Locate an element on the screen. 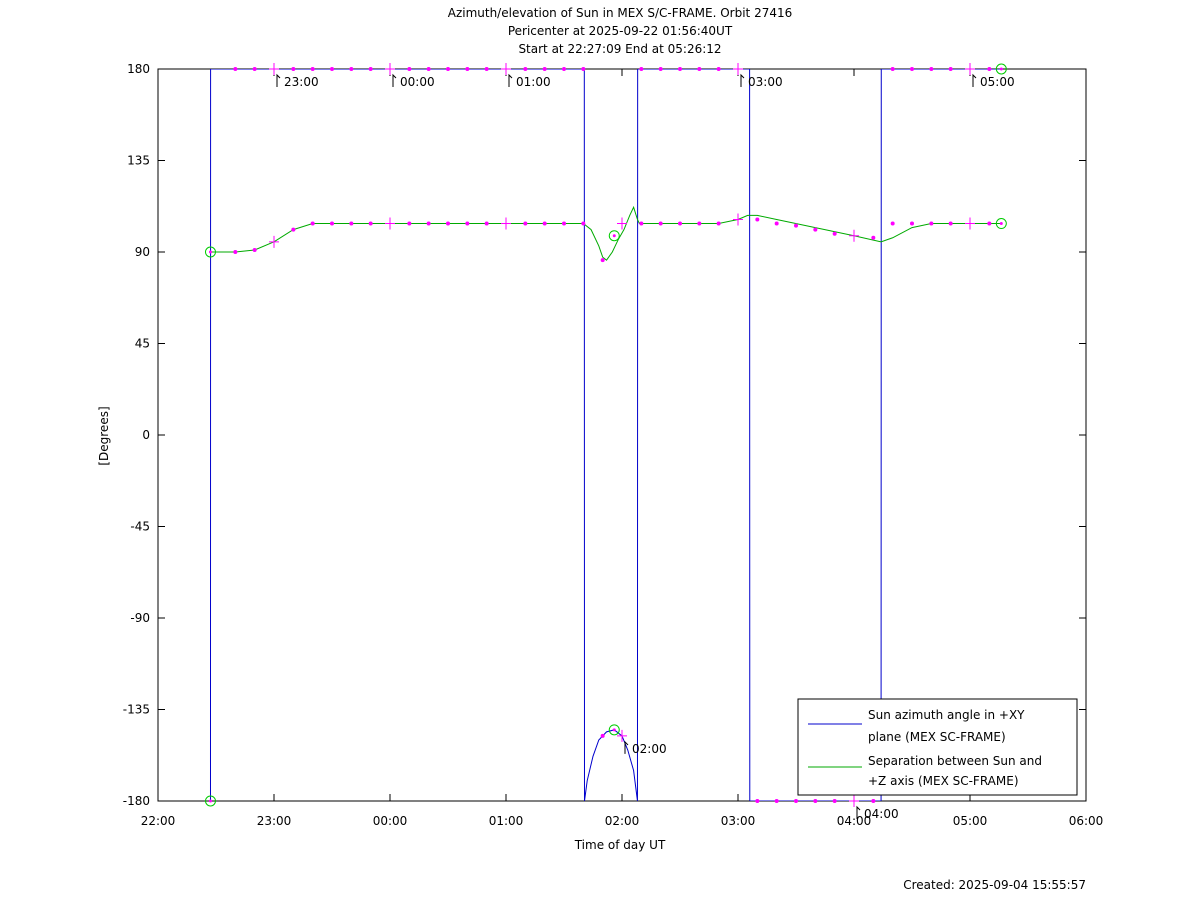 The image size is (1200, 901). x-tick-label: 22:00 is located at coordinates (158, 821).